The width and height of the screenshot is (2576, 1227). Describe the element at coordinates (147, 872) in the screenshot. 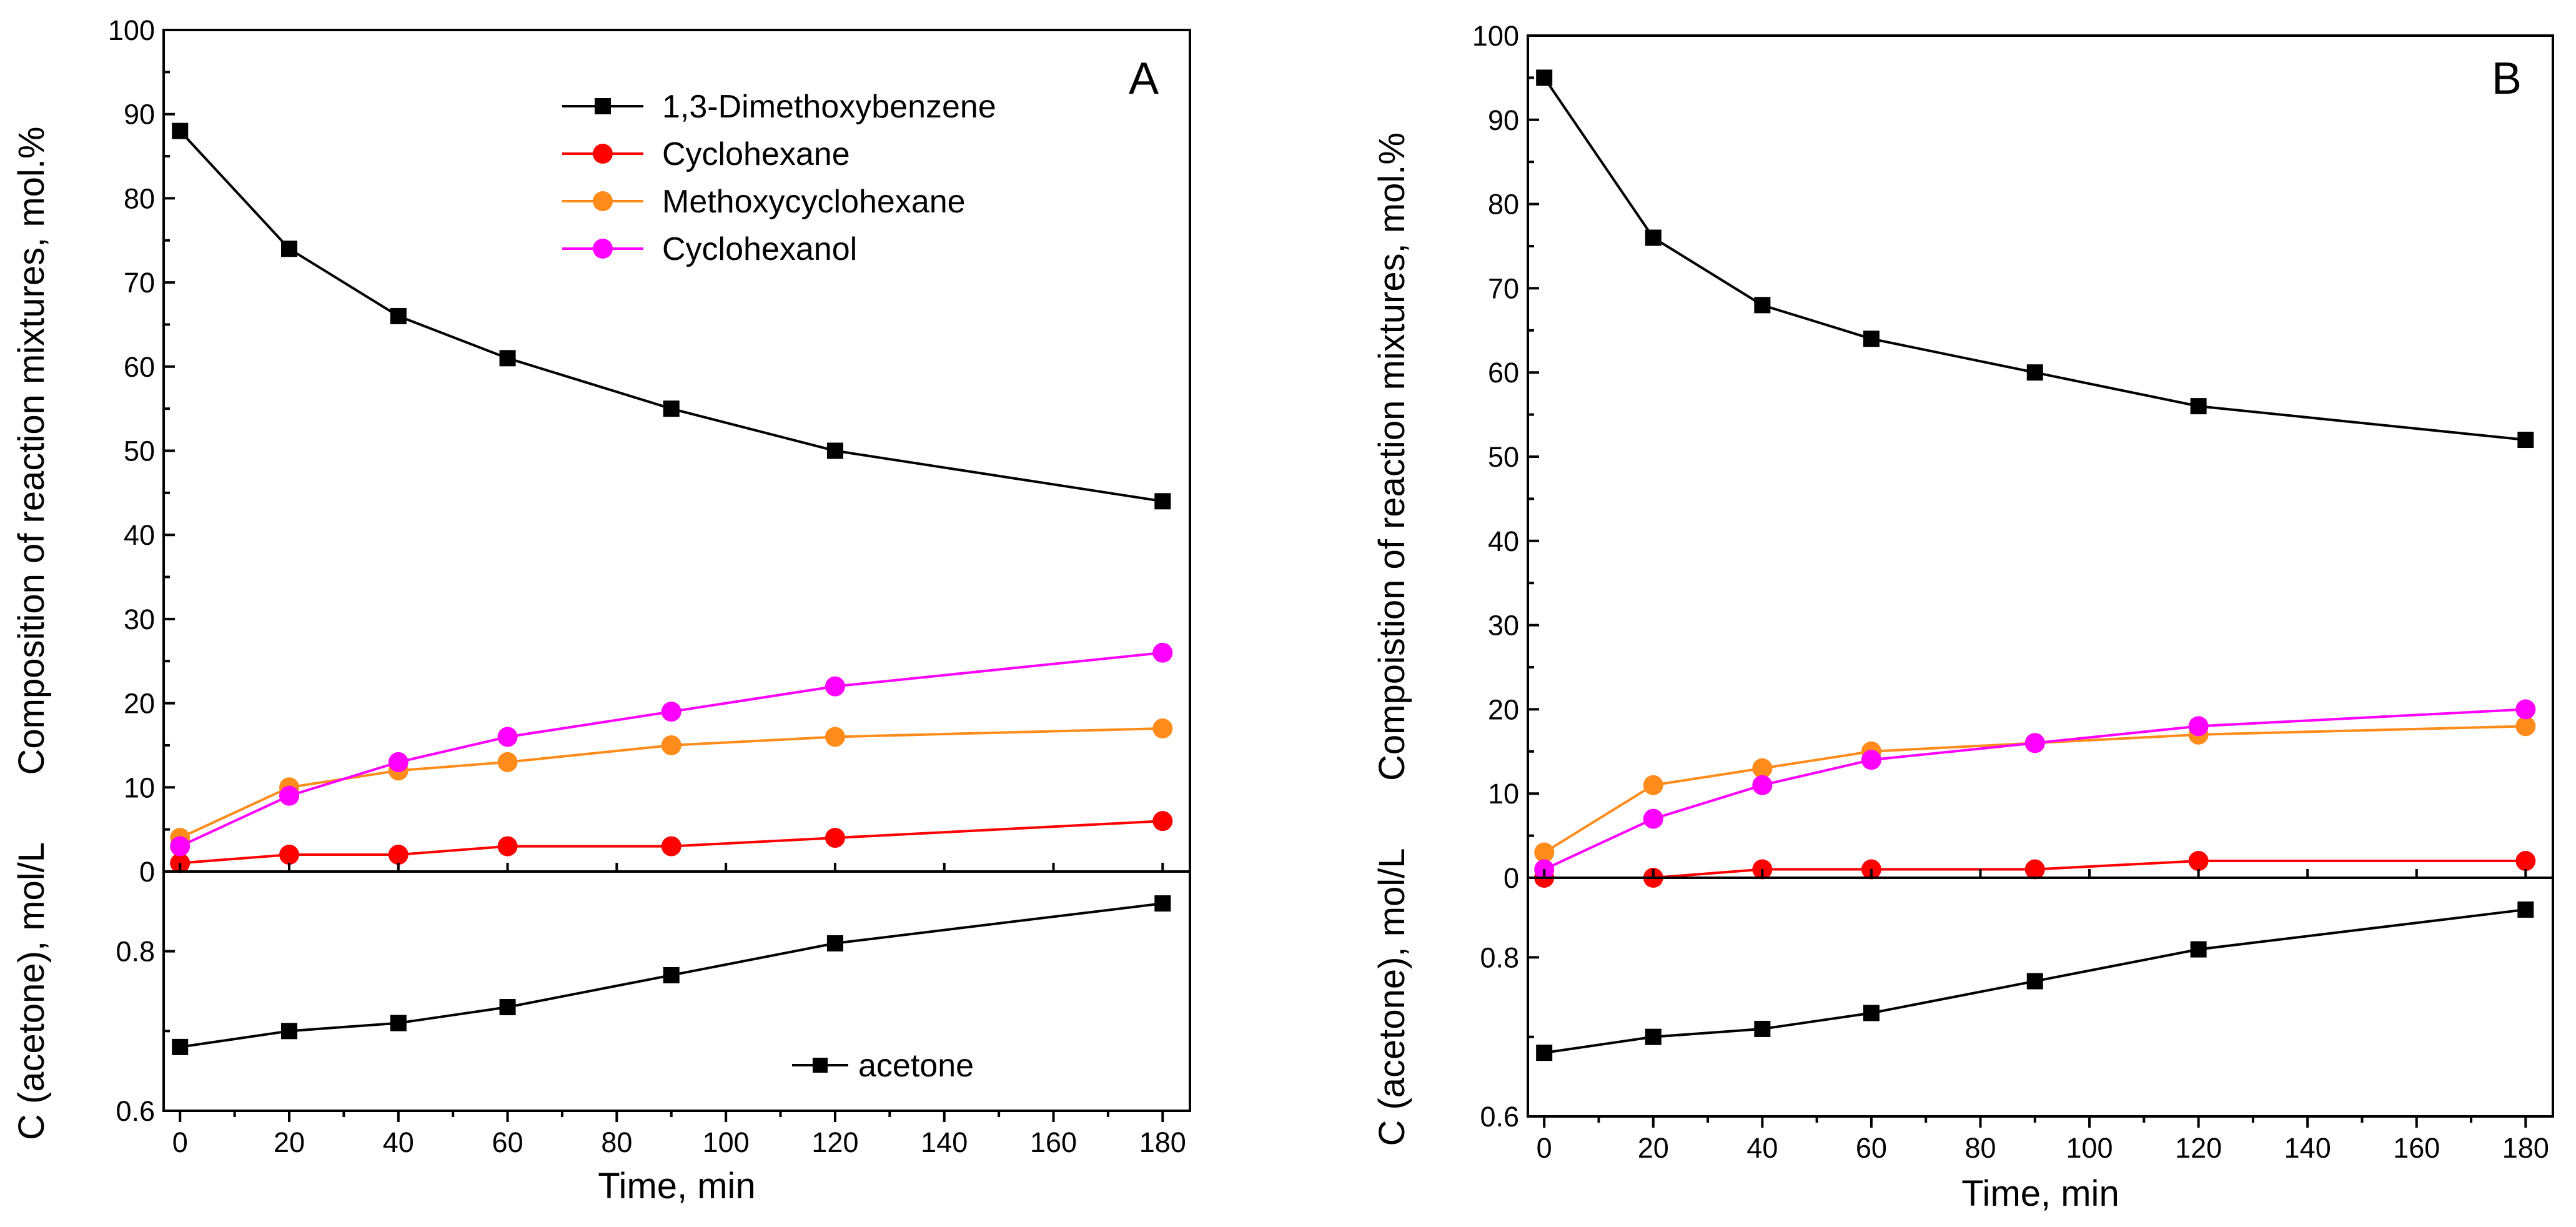

I see `panel-a-upper-ytick-label: 0` at that location.